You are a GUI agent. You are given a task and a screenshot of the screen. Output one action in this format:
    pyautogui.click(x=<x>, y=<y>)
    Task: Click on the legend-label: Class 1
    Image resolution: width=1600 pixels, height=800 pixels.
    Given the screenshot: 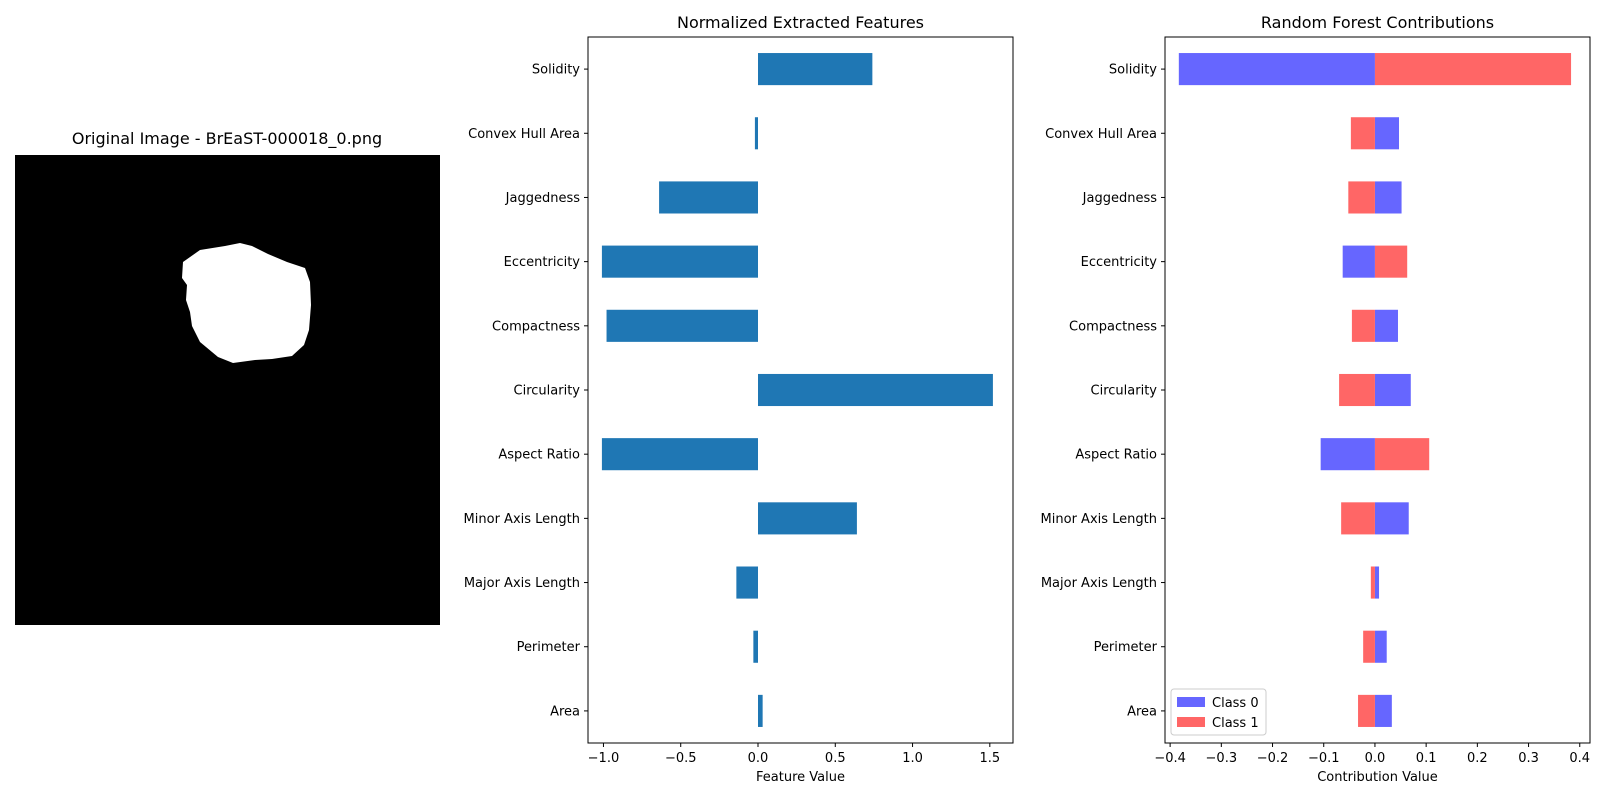 What is the action you would take?
    pyautogui.click(x=1235, y=723)
    